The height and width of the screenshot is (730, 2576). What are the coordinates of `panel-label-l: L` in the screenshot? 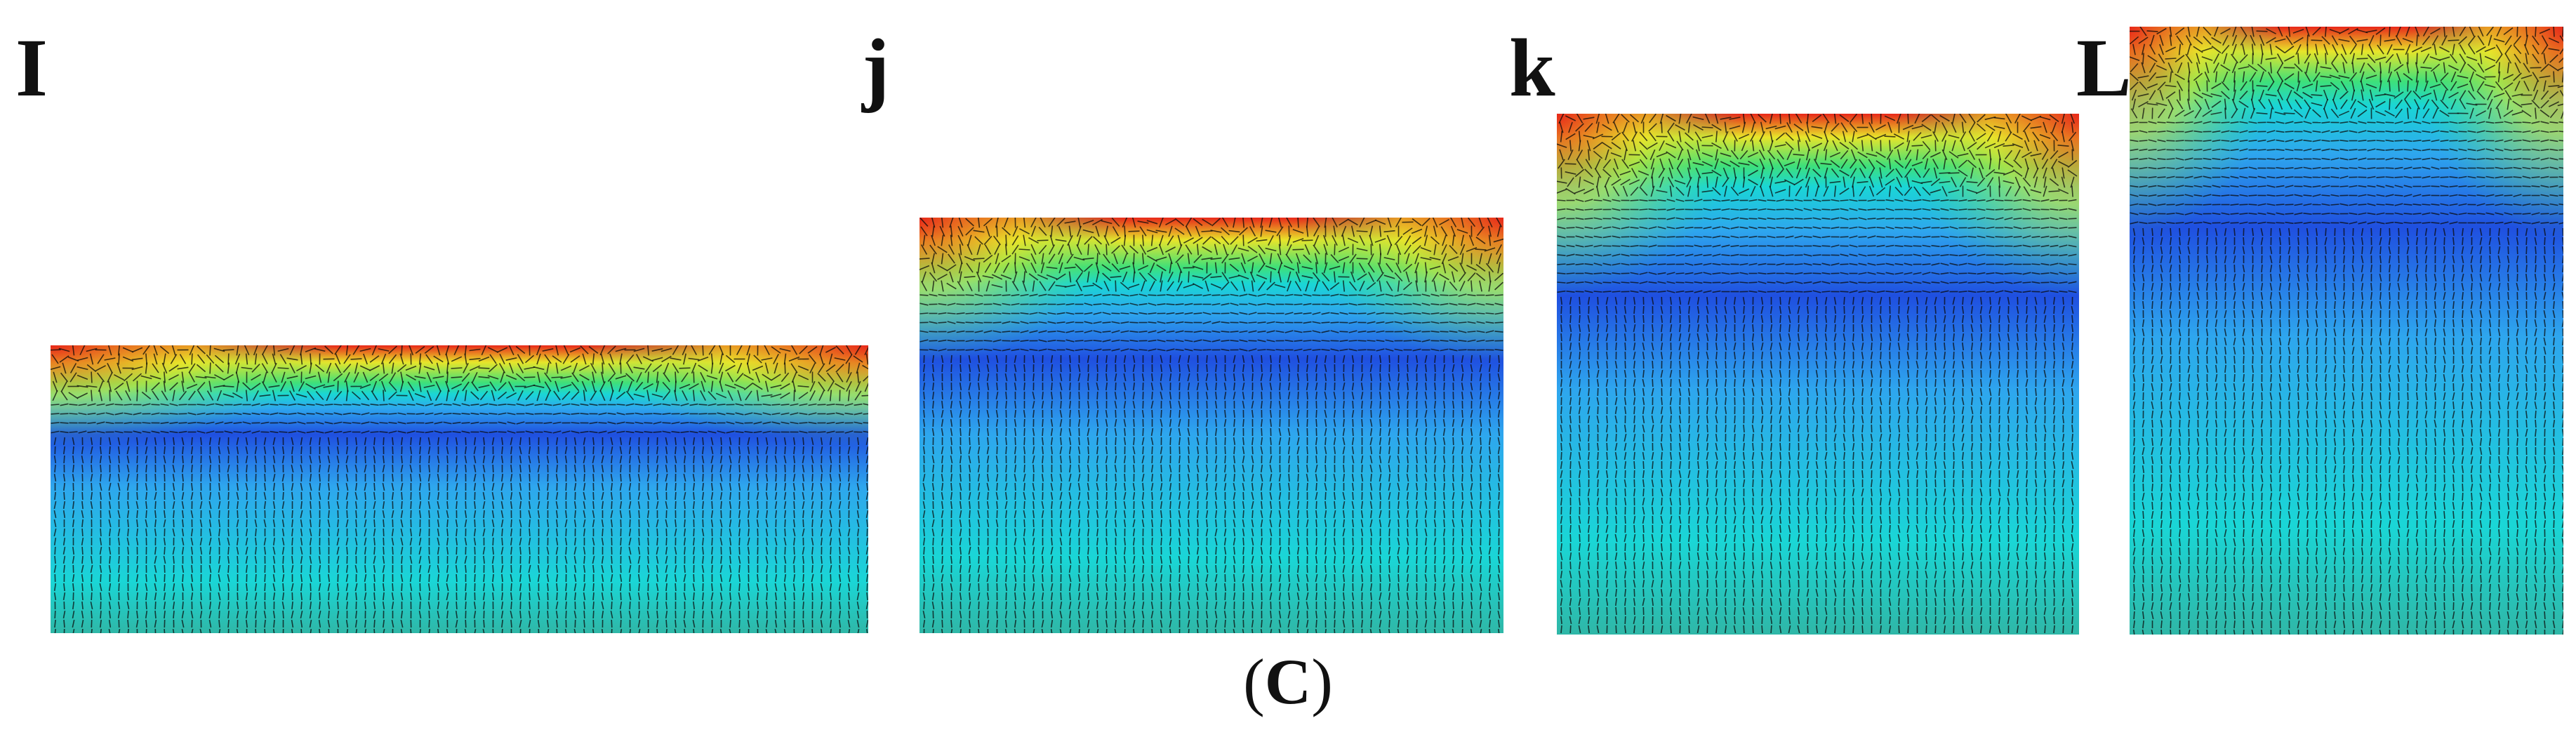 It's located at (2104, 68).